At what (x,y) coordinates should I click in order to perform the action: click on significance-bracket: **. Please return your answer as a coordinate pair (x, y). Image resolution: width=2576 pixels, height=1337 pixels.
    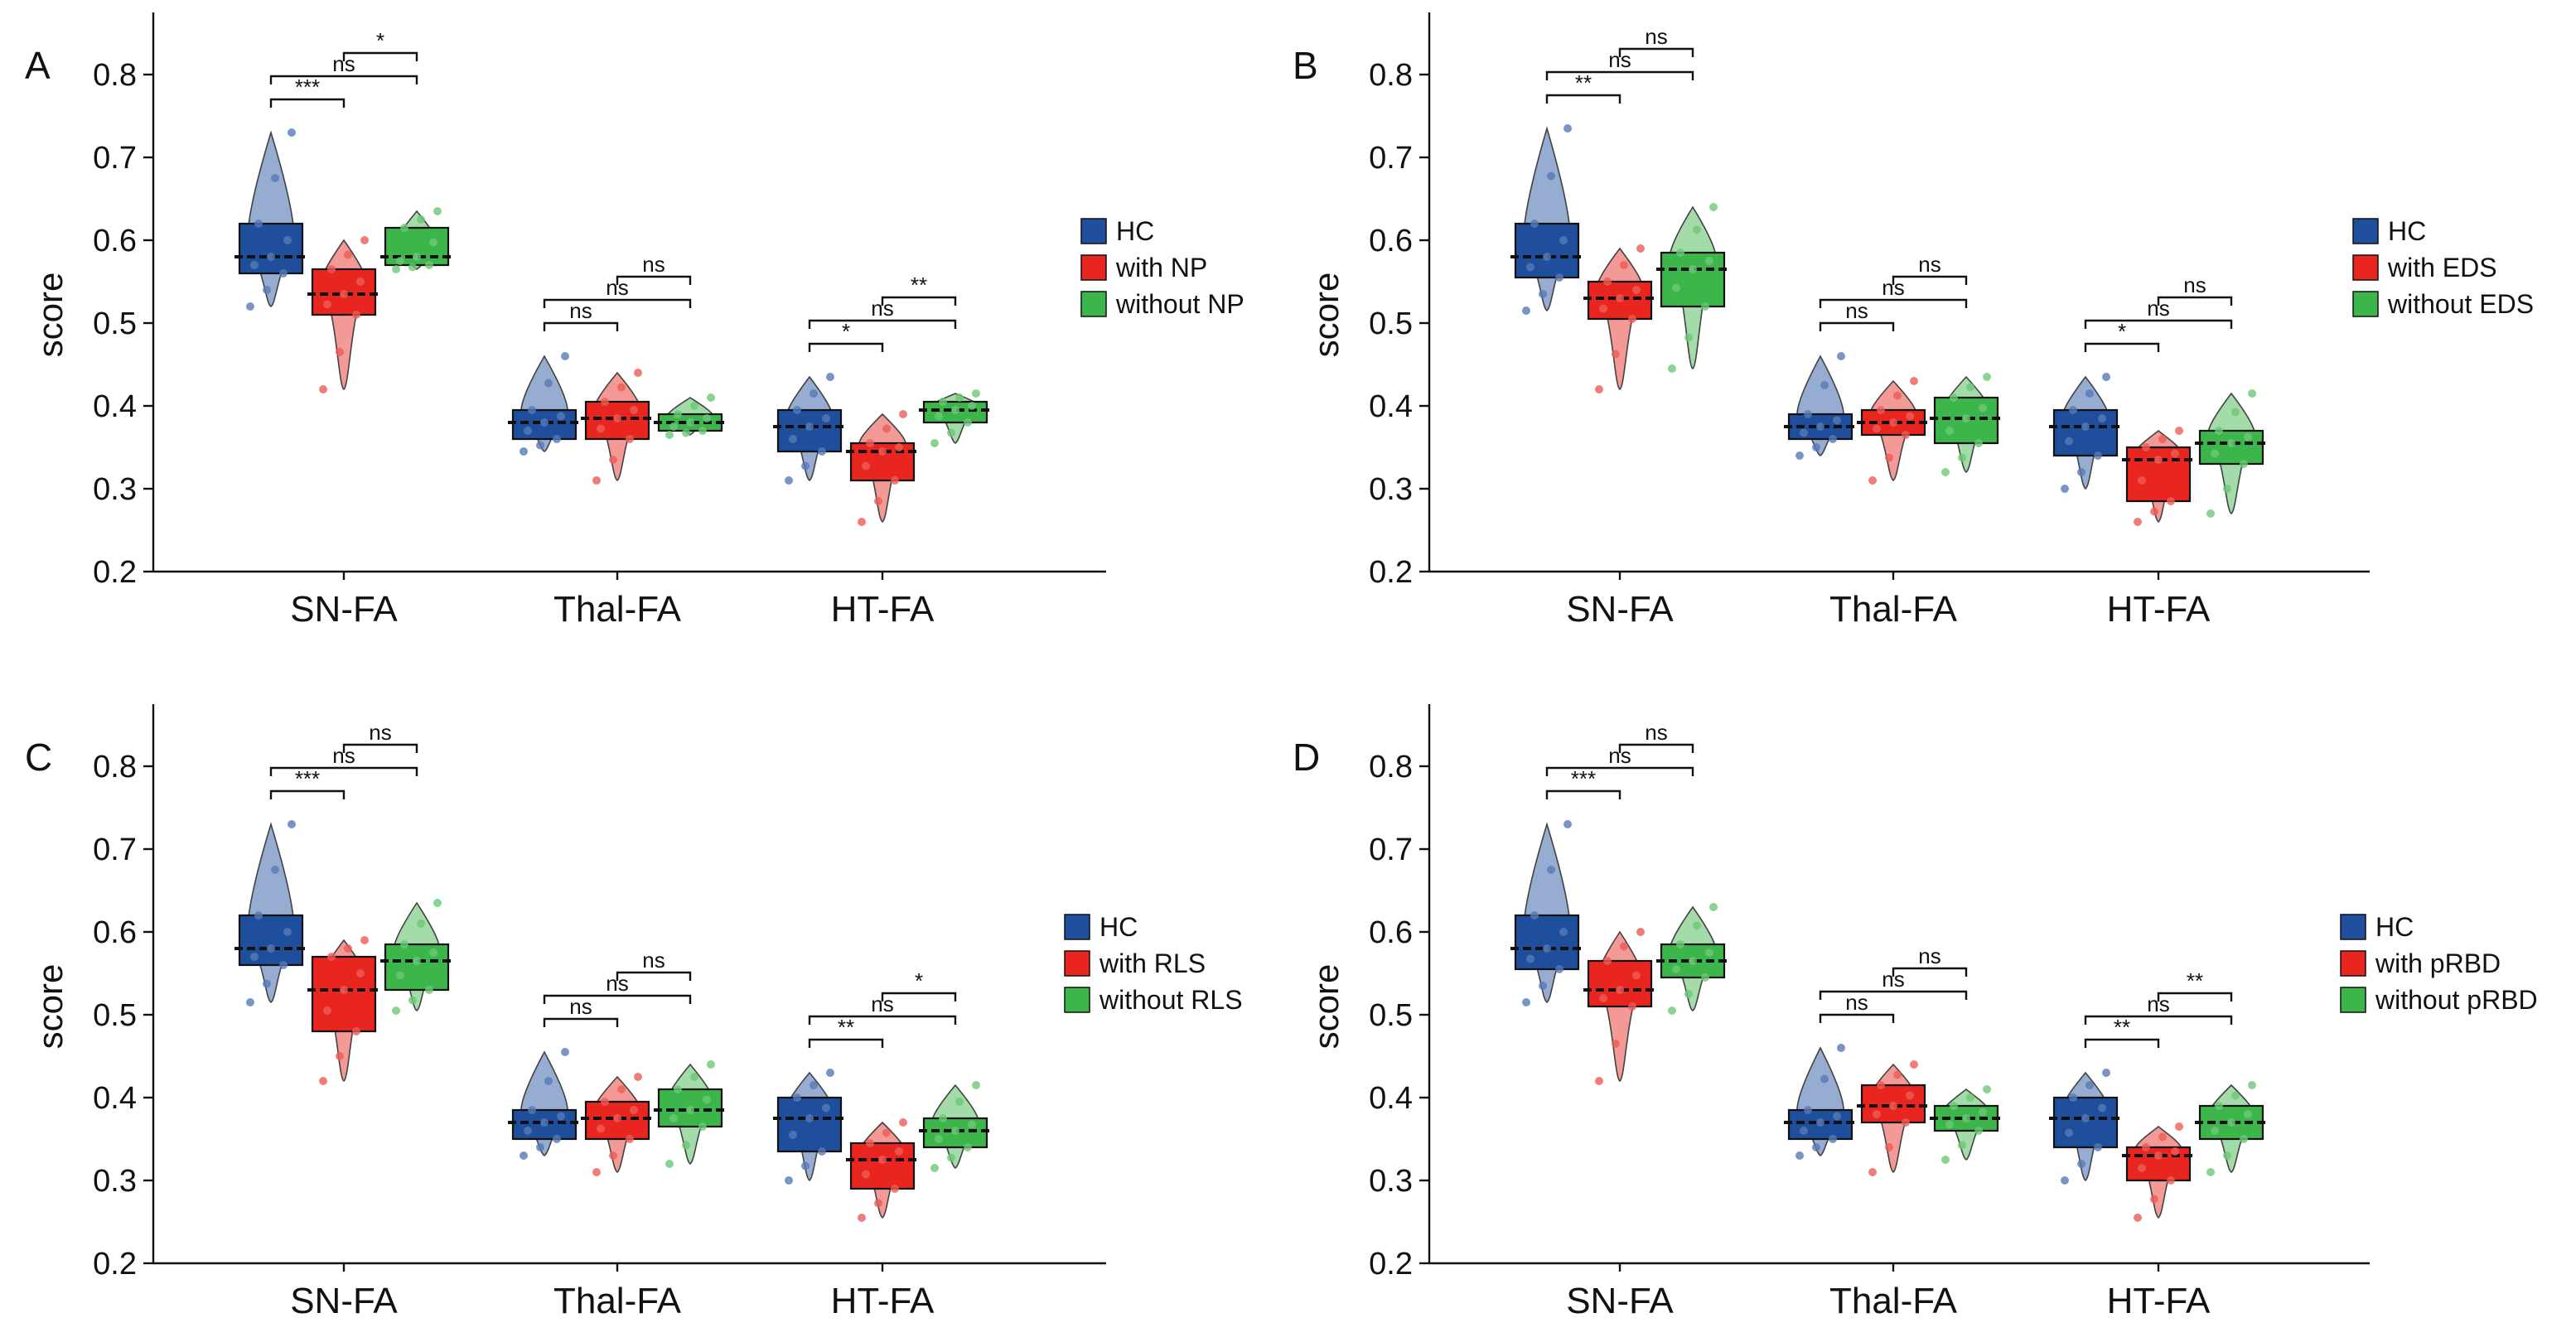
    Looking at the image, I should click on (846, 1031).